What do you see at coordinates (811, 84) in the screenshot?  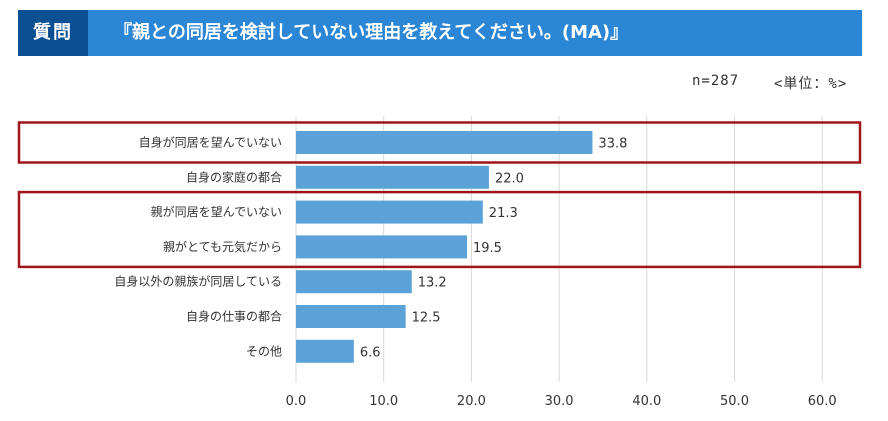 I see `unit-label: <単位：%>` at bounding box center [811, 84].